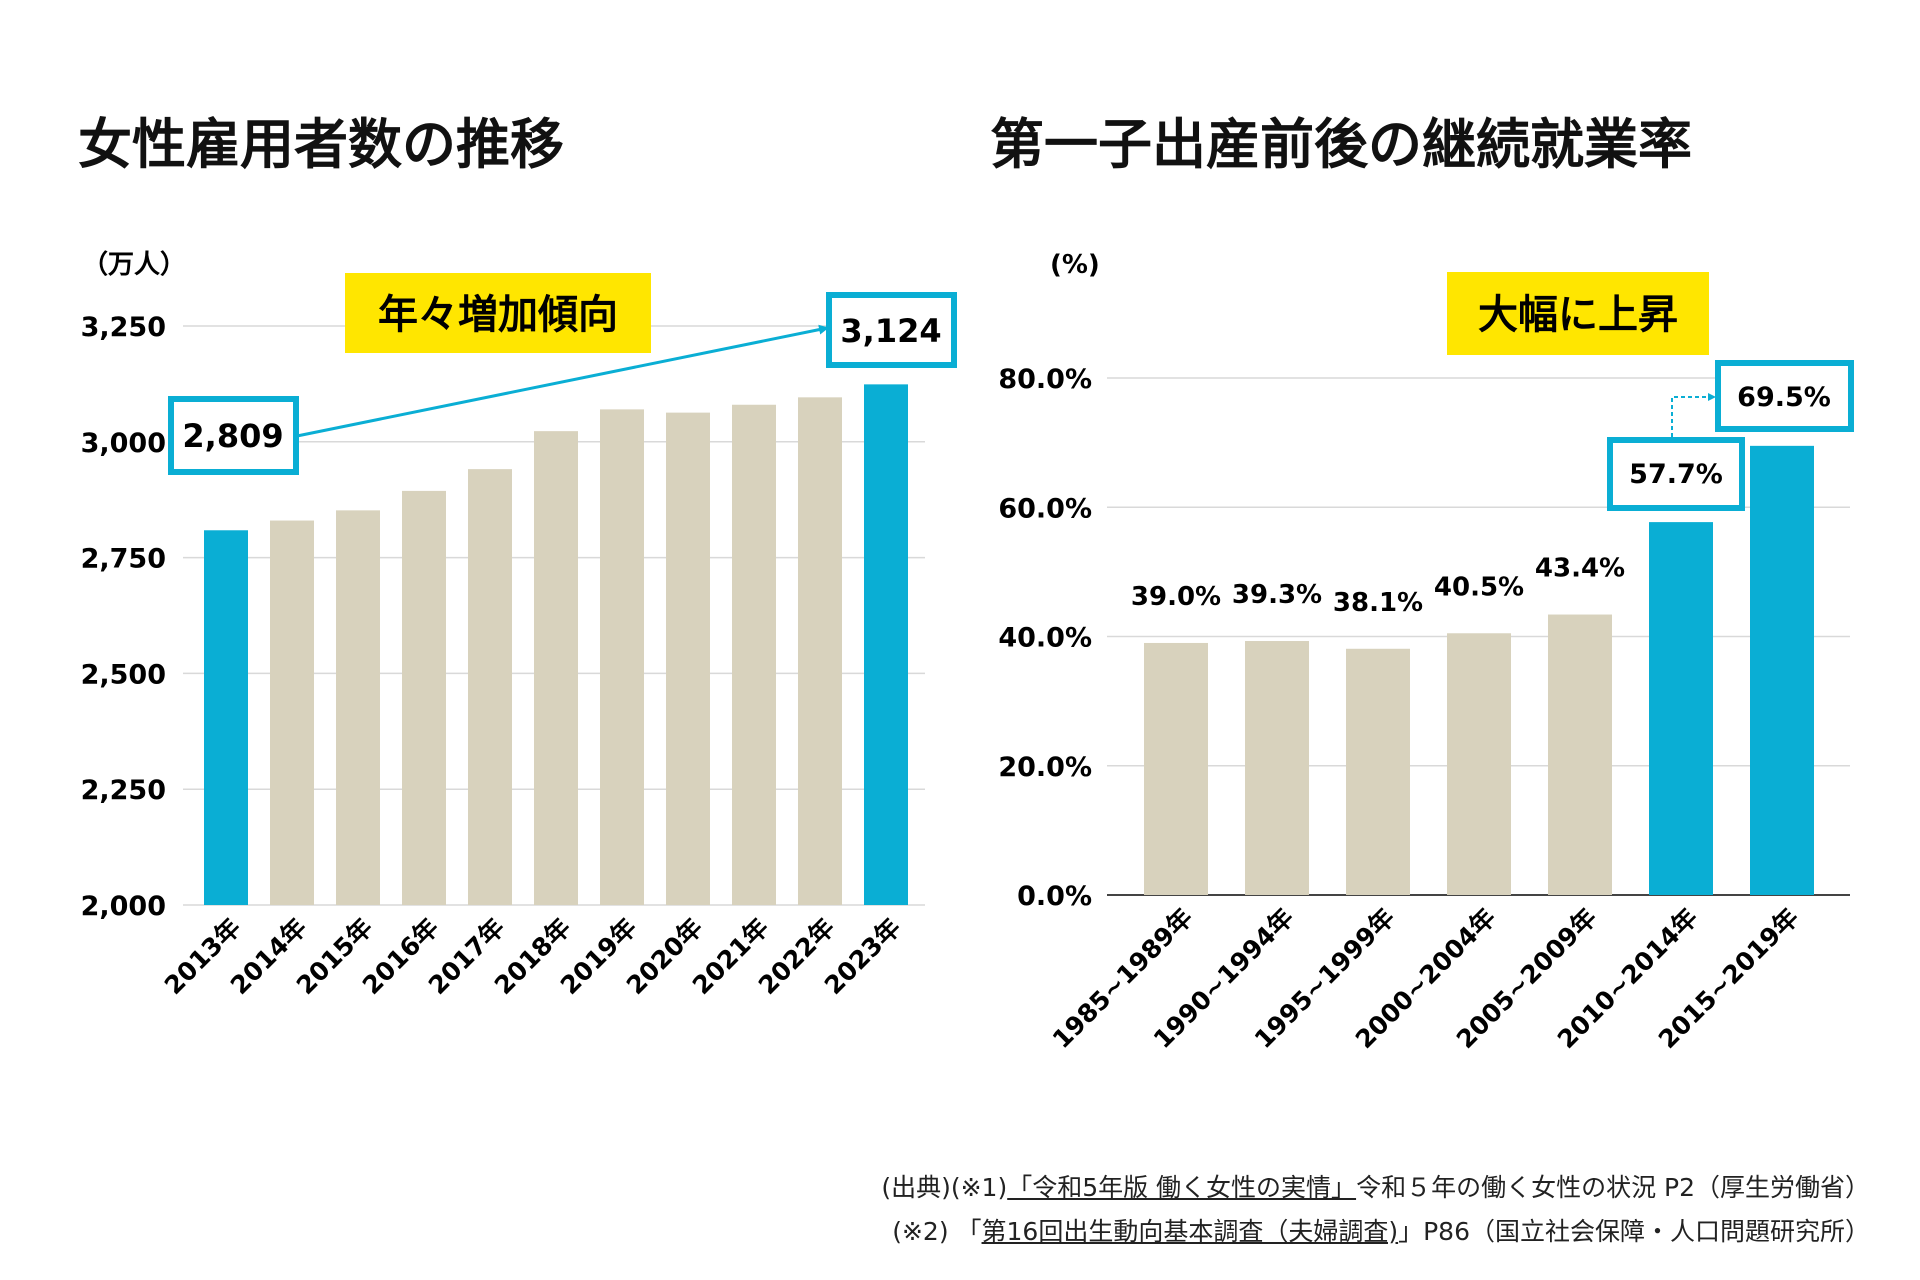  I want to click on left-callout-start-box, so click(233, 435).